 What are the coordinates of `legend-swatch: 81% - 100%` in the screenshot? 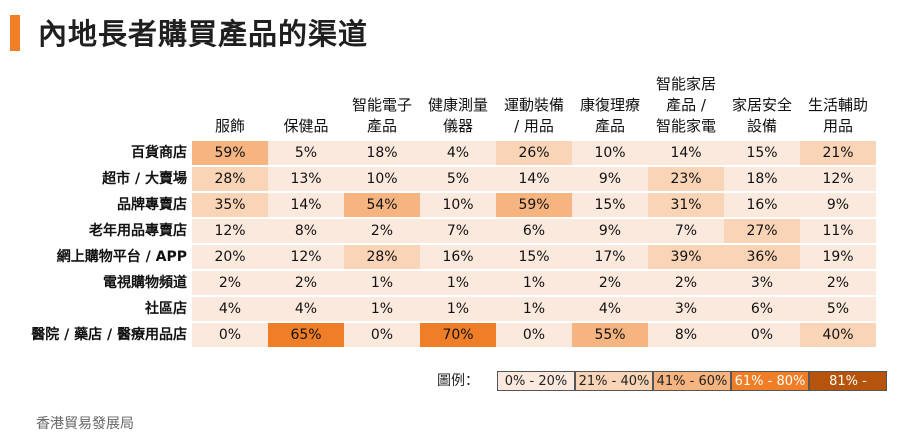 It's located at (848, 390).